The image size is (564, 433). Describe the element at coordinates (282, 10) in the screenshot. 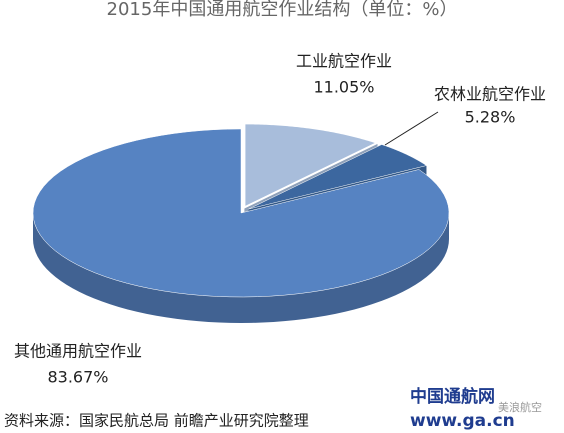

I see `chart-title: 2015年中国通用航空作业结构（单位：%）` at that location.